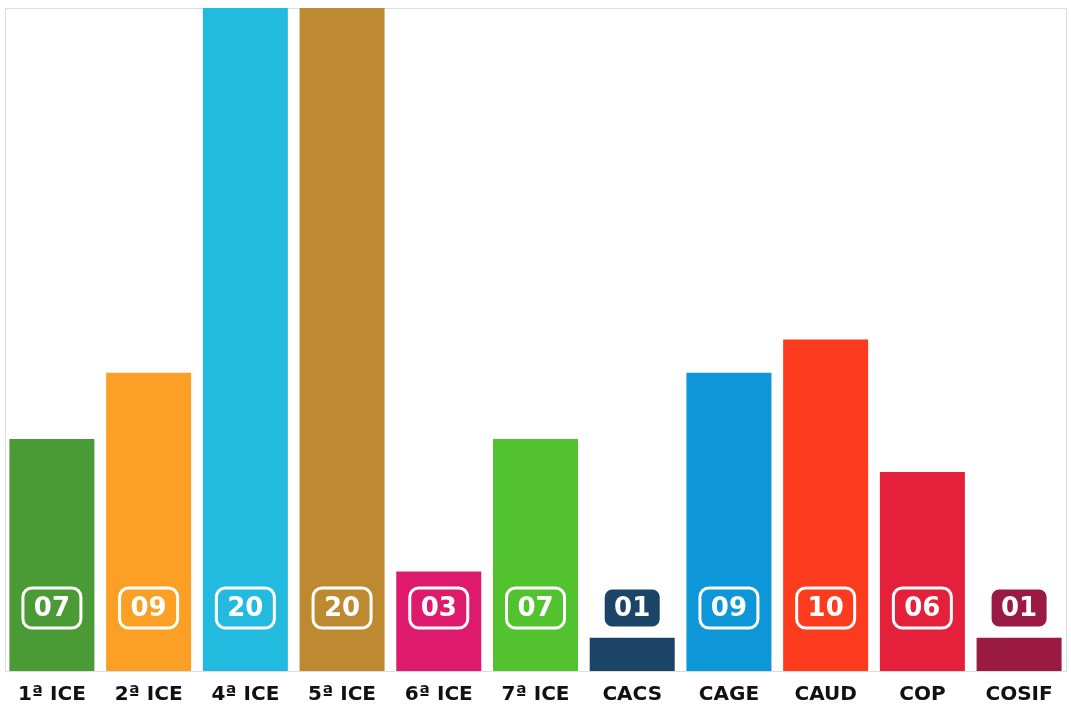  I want to click on x-tick-label: 4ª ICE, so click(245, 692).